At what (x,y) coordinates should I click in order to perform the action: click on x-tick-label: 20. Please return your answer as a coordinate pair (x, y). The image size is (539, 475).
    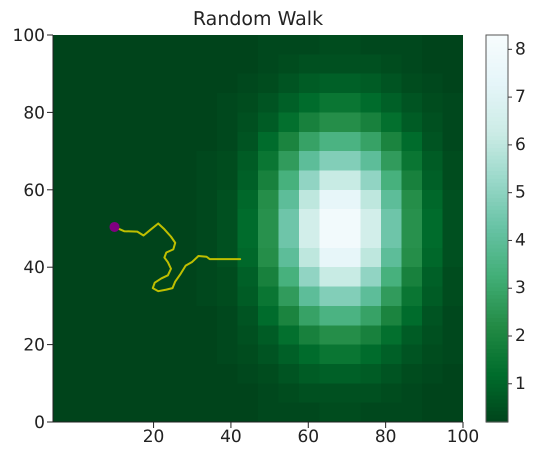
    Looking at the image, I should click on (153, 437).